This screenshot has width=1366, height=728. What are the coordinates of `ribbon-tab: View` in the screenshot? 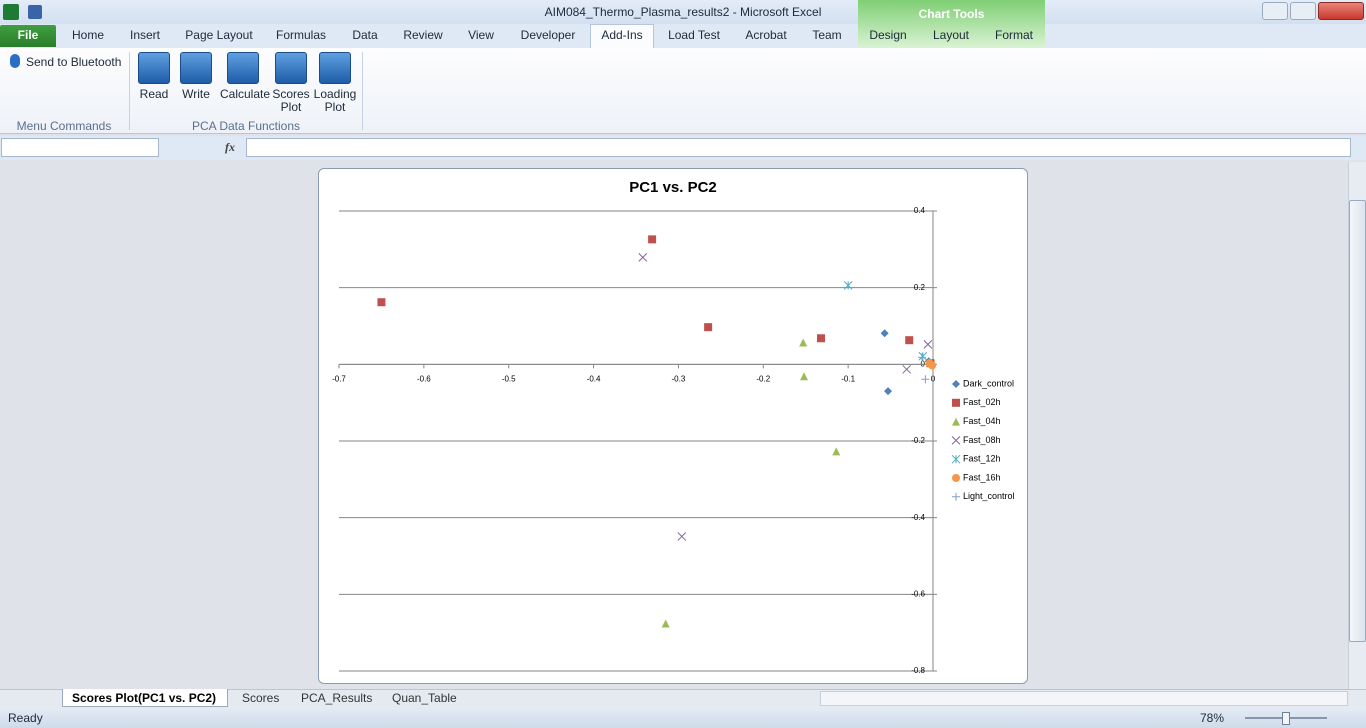 It's located at (481, 35).